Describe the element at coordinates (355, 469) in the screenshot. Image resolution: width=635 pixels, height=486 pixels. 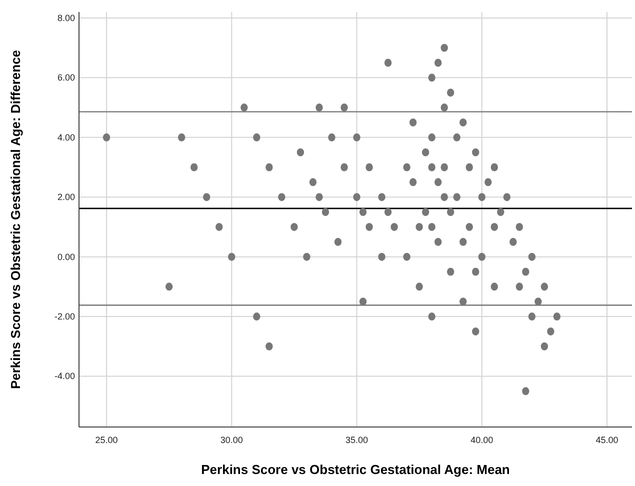
I see `x-axis-title: Perkins Score vs Obstetric Gestational Age: Mean` at that location.